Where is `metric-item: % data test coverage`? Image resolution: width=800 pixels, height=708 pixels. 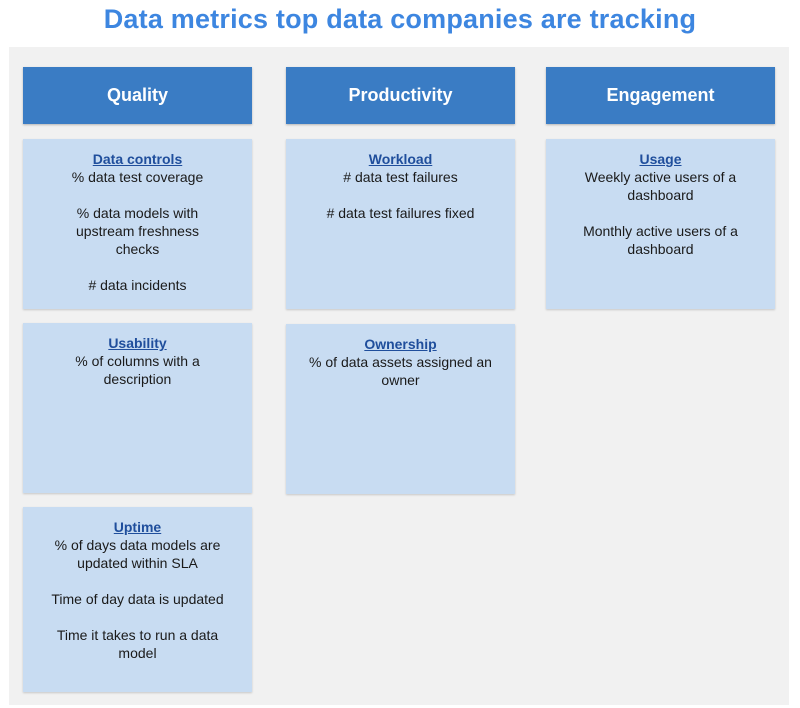
metric-item: % data test coverage is located at coordinates (137, 177).